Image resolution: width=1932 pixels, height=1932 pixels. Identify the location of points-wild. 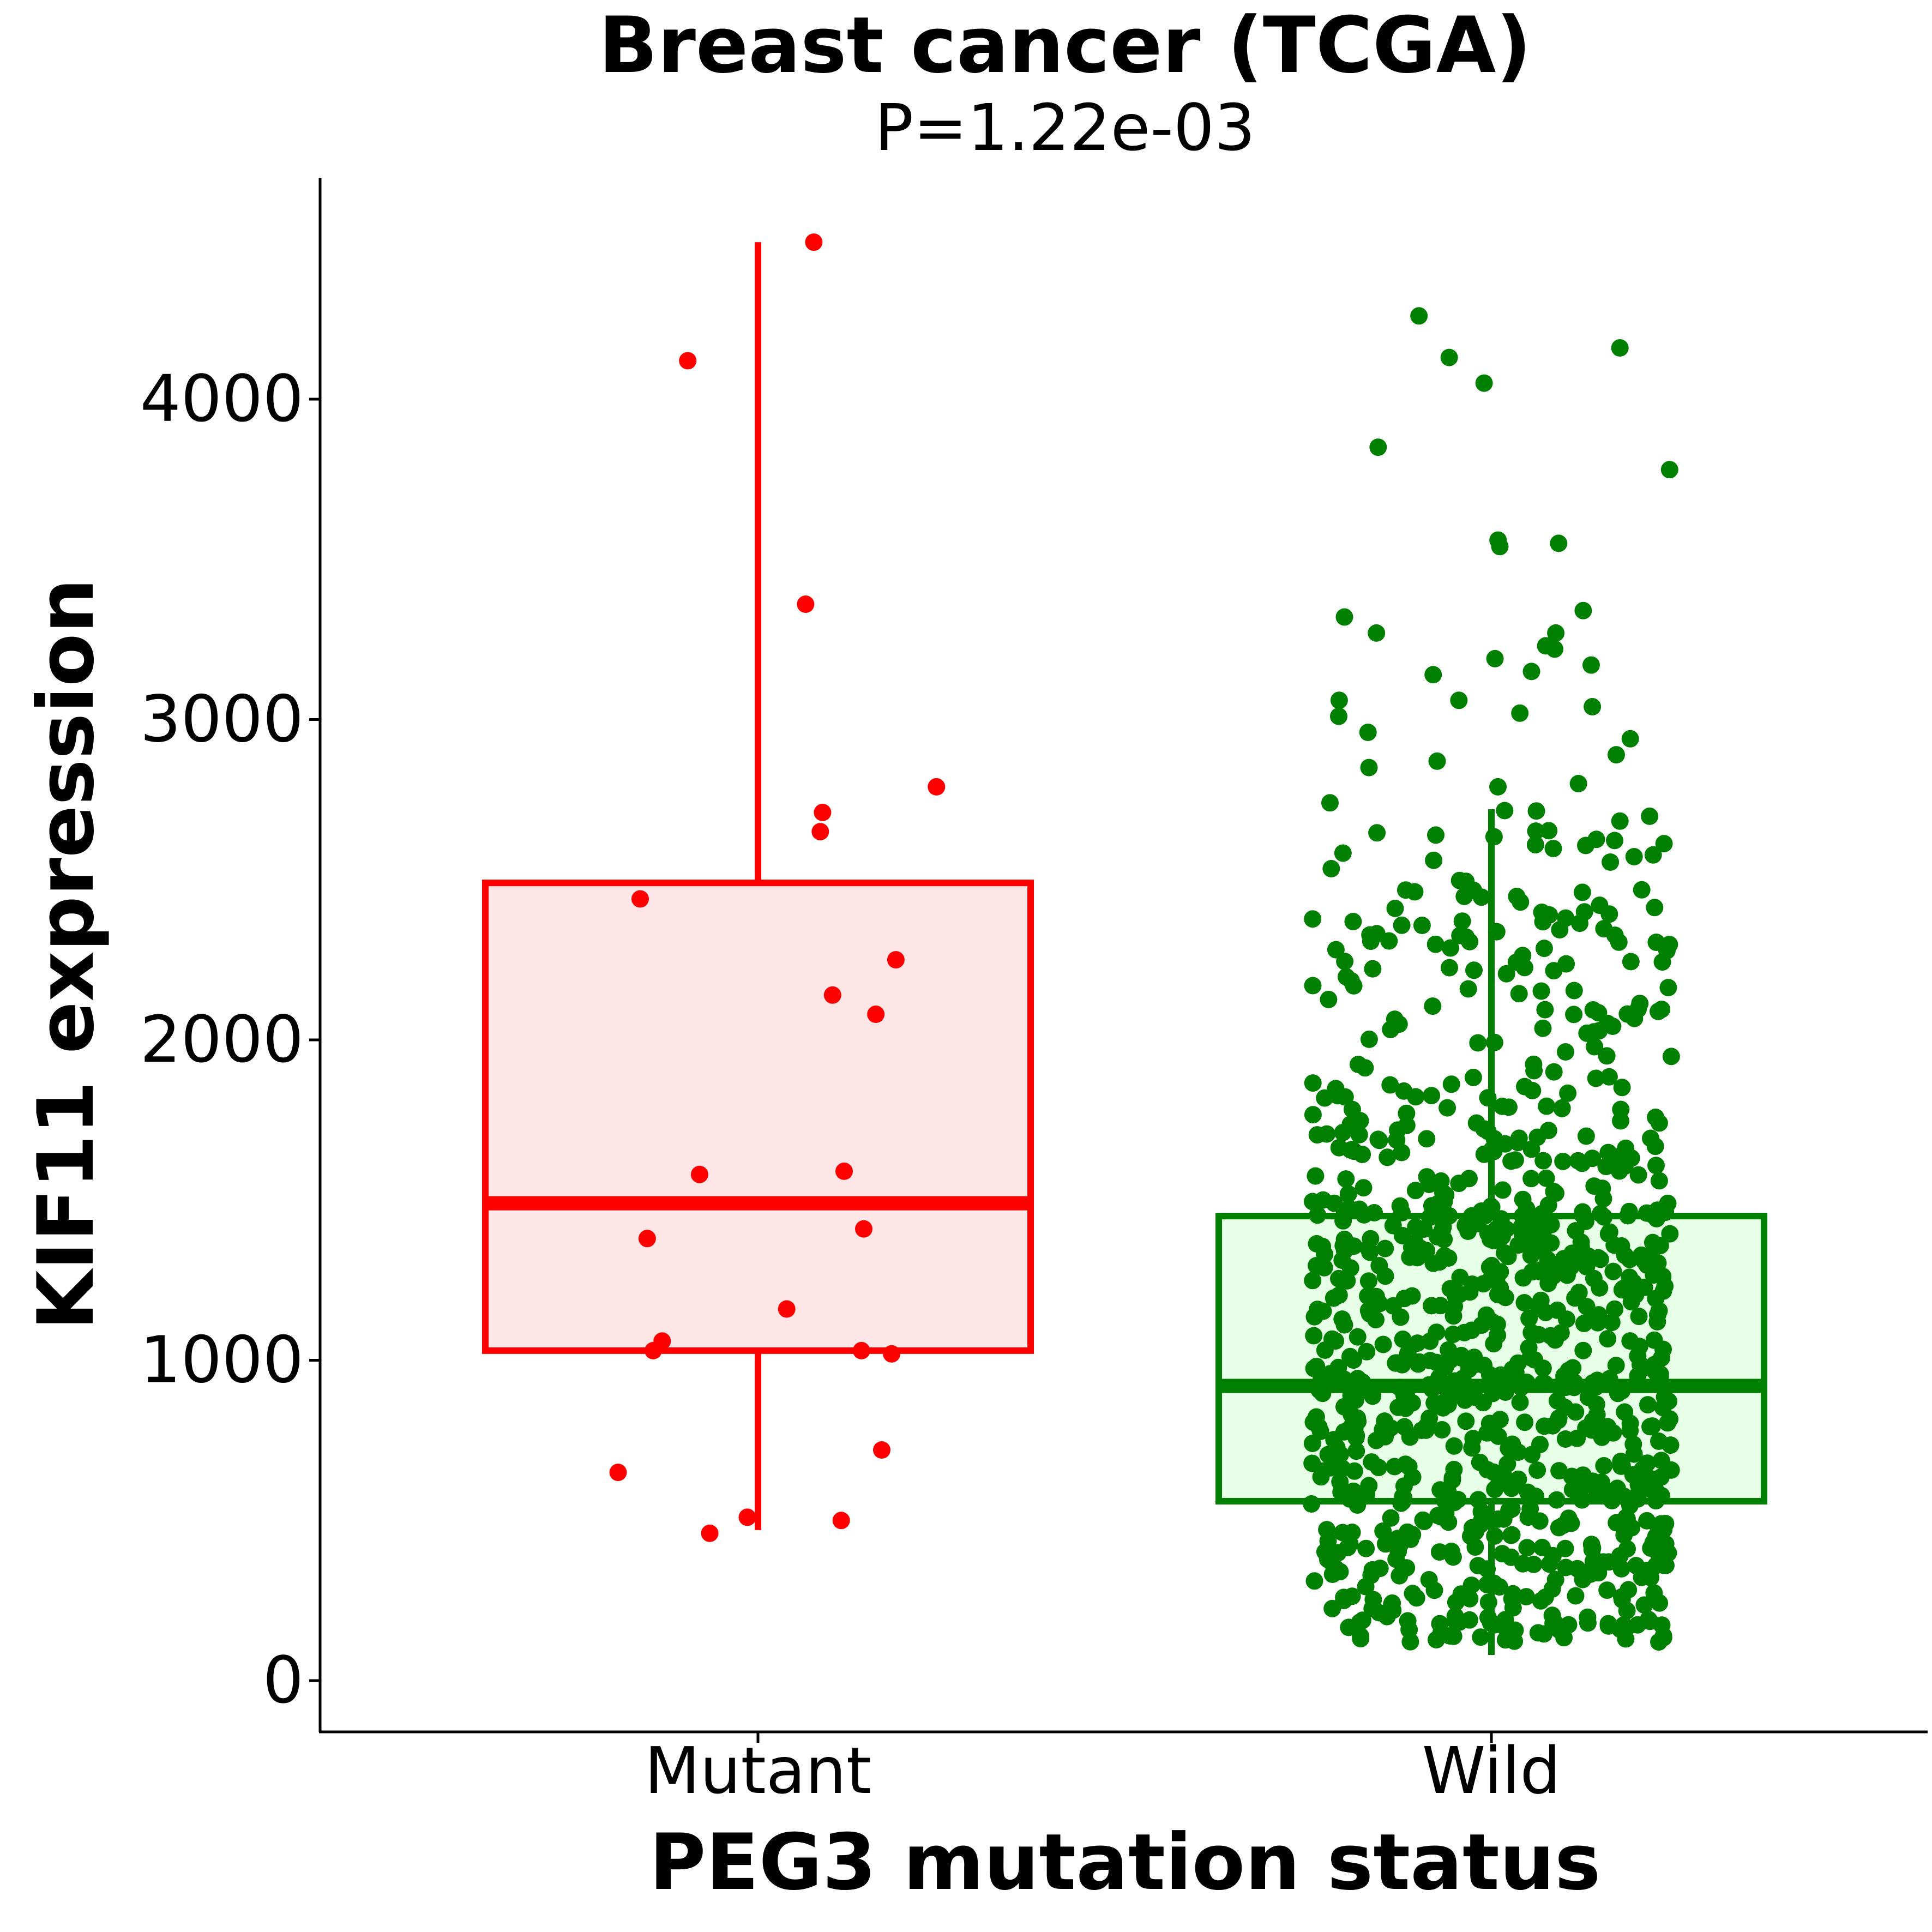
(1491, 979).